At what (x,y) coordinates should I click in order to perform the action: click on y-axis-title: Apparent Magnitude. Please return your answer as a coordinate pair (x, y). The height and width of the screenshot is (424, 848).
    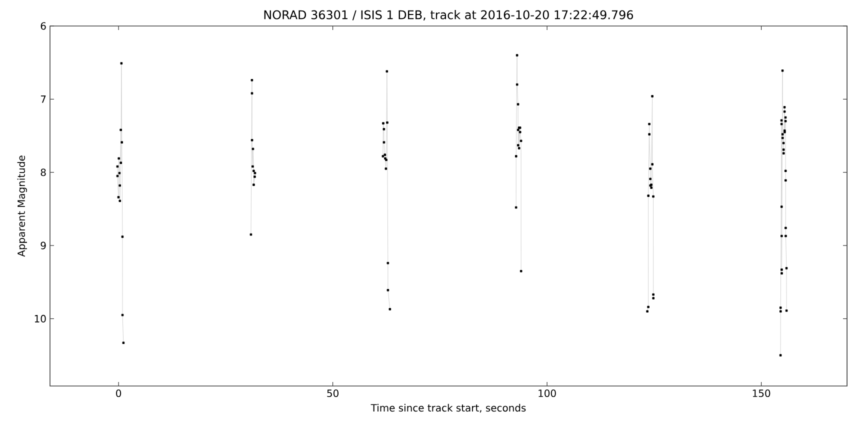
    Looking at the image, I should click on (22, 206).